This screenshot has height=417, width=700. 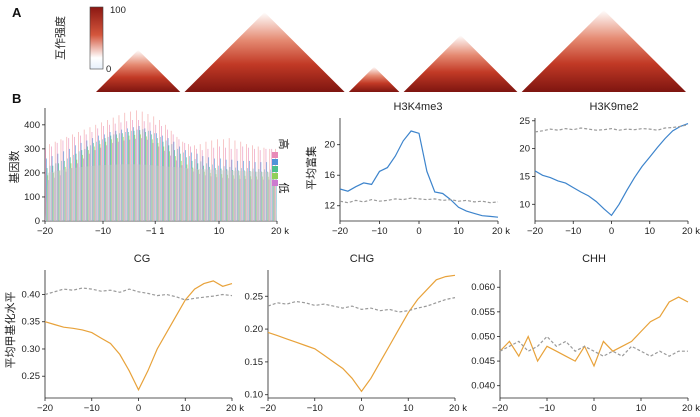 I want to click on h3k4me3-xtick-label: 0, so click(x=418, y=231).